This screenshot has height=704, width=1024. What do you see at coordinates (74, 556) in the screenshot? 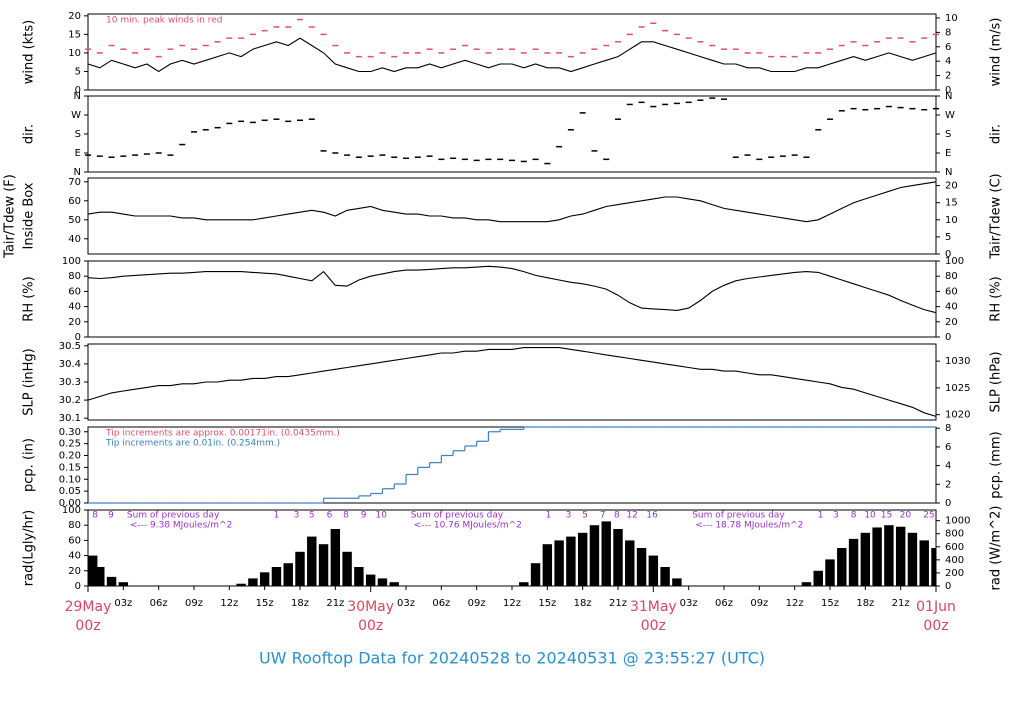
I see `y-tick-label: 40` at bounding box center [74, 556].